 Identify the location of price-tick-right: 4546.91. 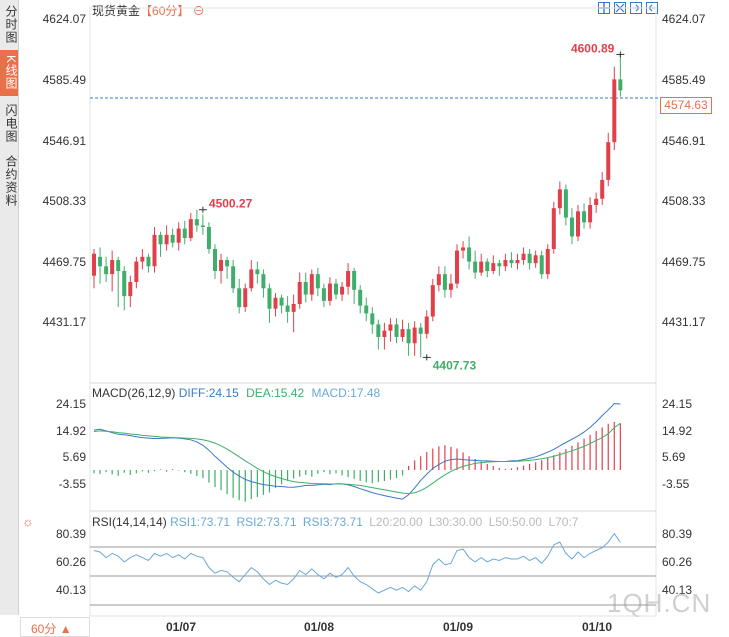
(684, 141).